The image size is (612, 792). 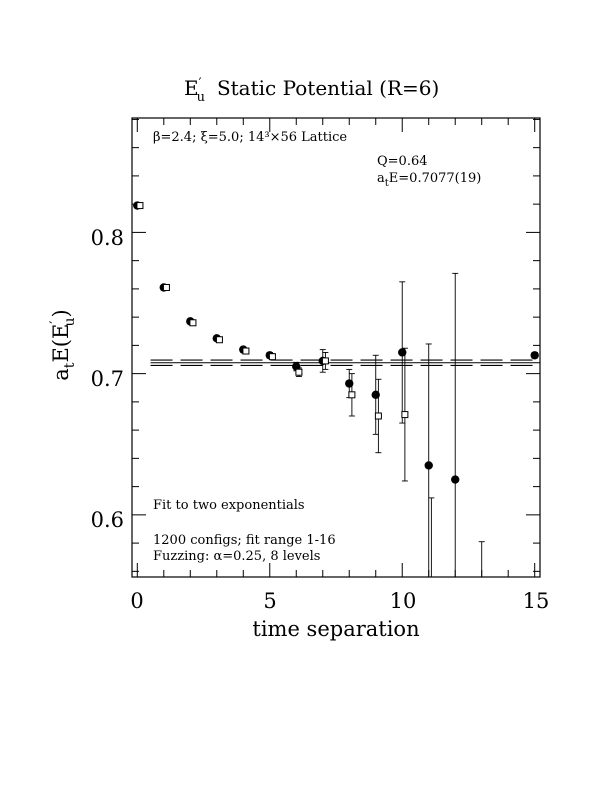 What do you see at coordinates (402, 161) in the screenshot?
I see `q-annotation: Q=0.64` at bounding box center [402, 161].